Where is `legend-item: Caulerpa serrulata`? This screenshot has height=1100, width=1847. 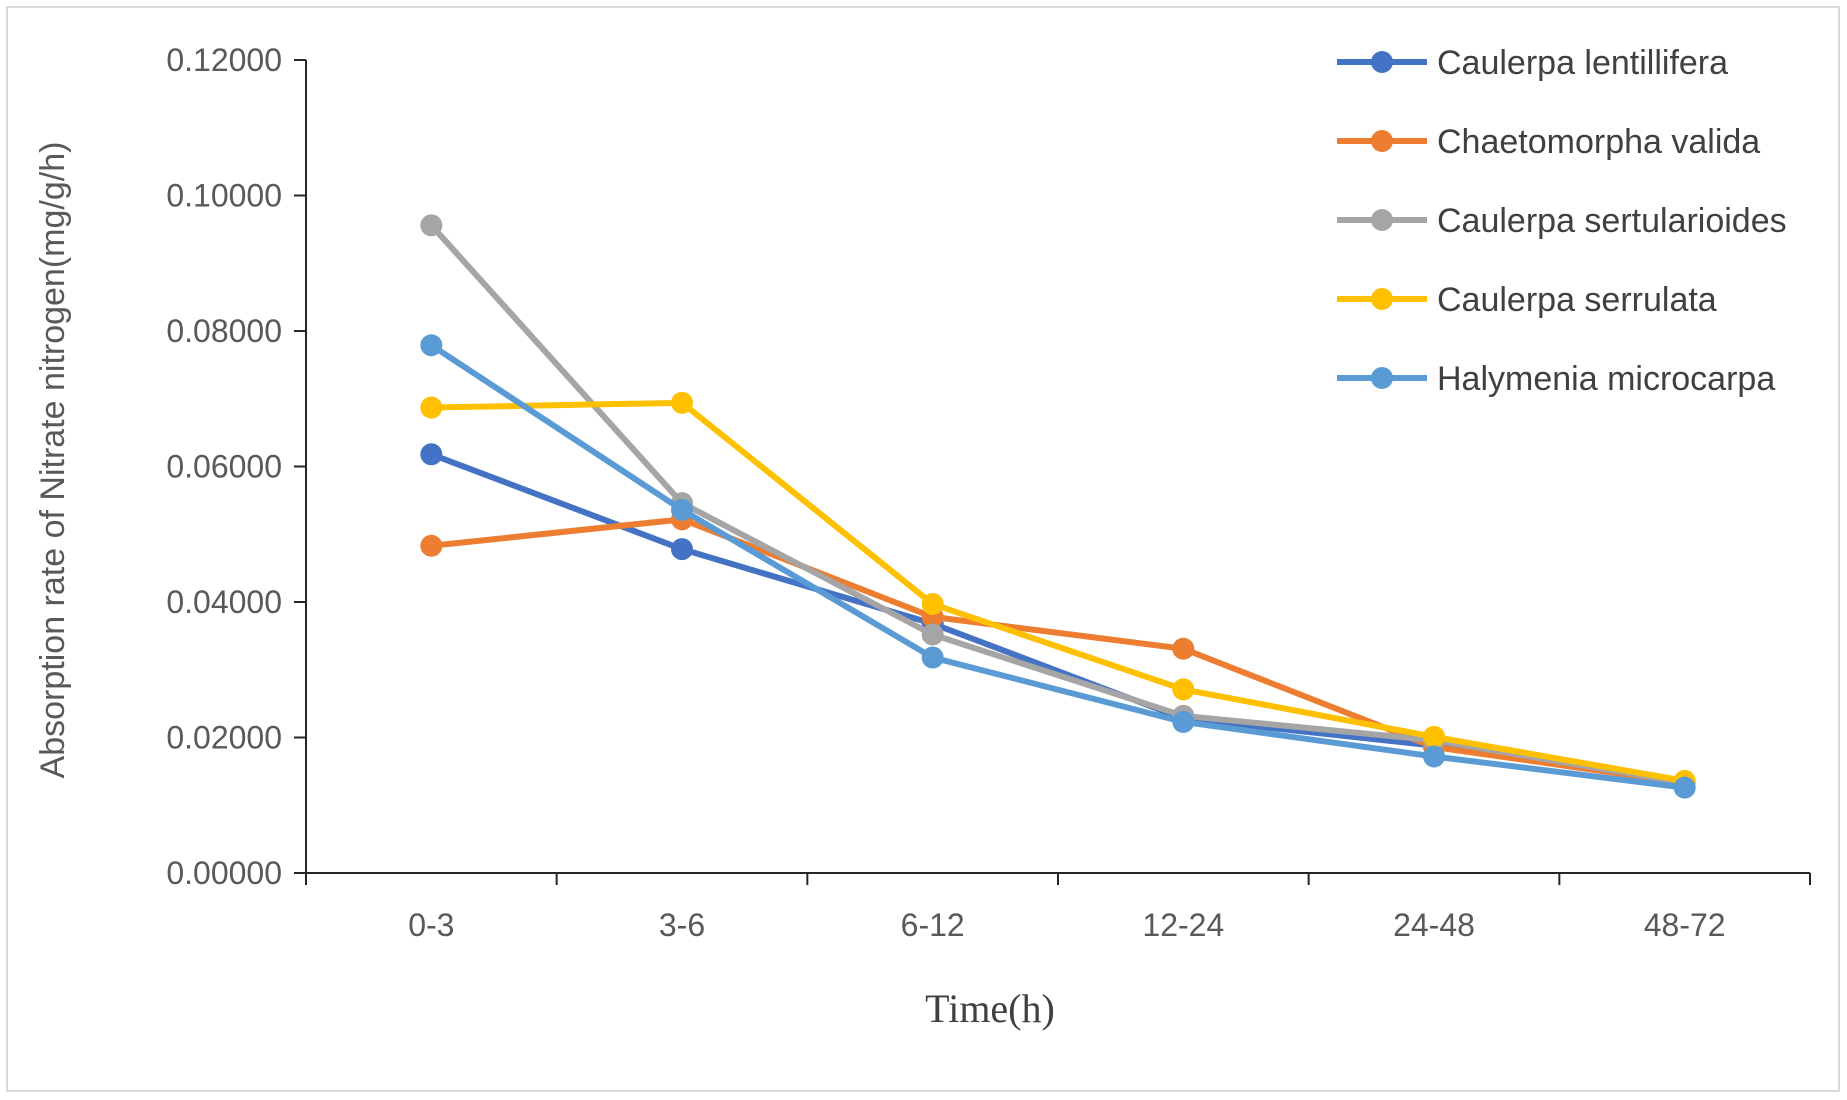 legend-item: Caulerpa serrulata is located at coordinates (1527, 300).